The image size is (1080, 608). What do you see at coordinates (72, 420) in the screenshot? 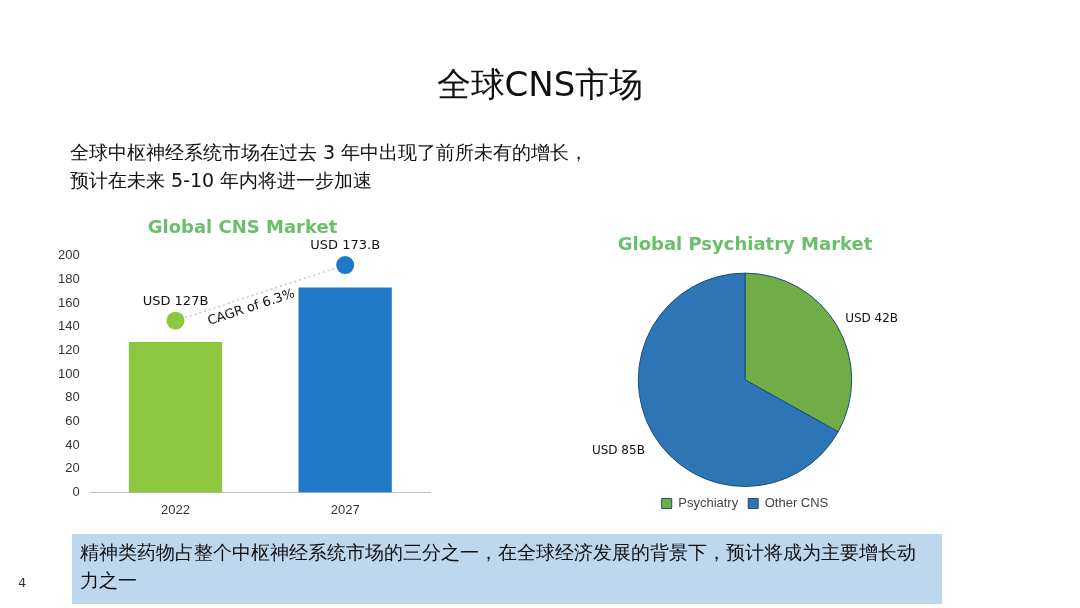
I see `y-tick-label: 60` at bounding box center [72, 420].